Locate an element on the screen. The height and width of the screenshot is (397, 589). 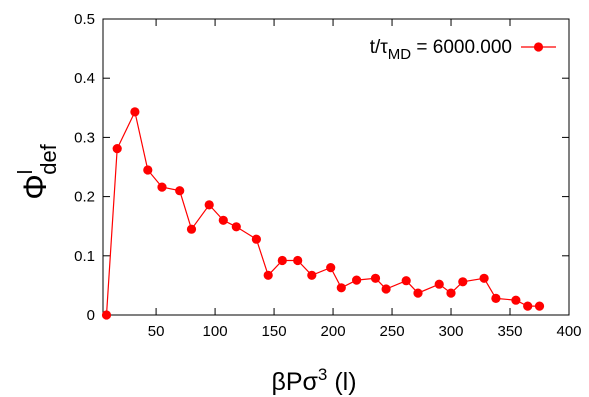
y-axis-label-base: Φ is located at coordinates (35, 187).